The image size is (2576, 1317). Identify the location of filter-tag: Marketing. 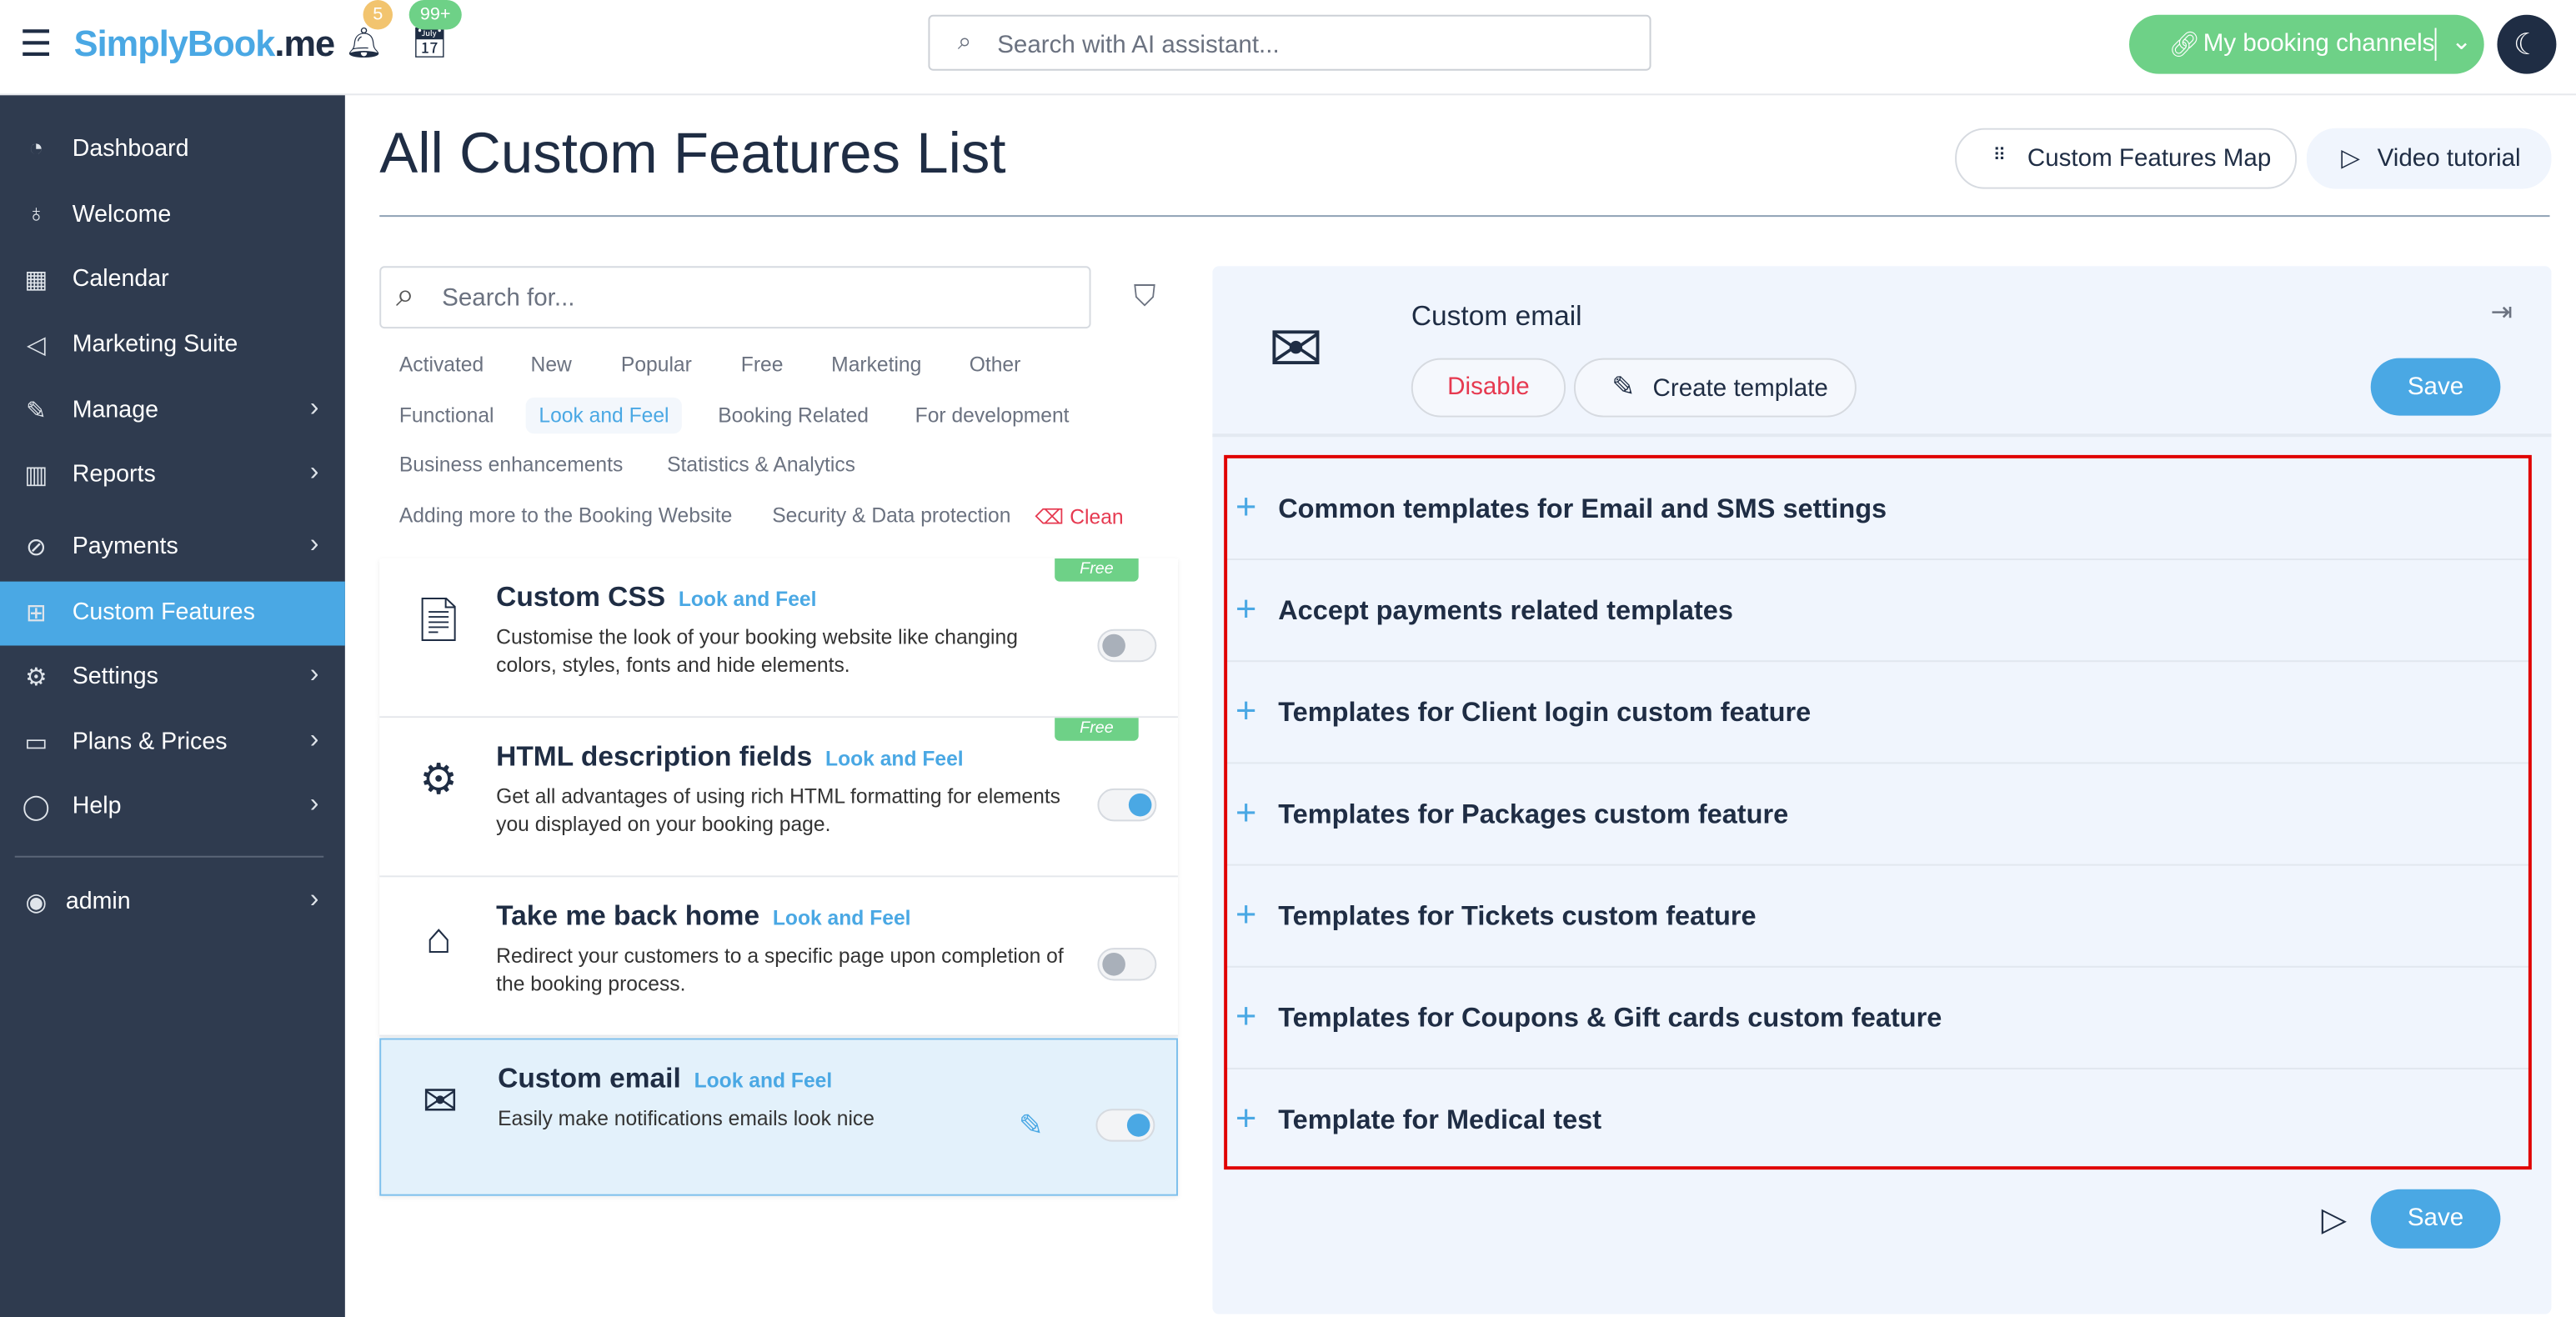
(876, 365).